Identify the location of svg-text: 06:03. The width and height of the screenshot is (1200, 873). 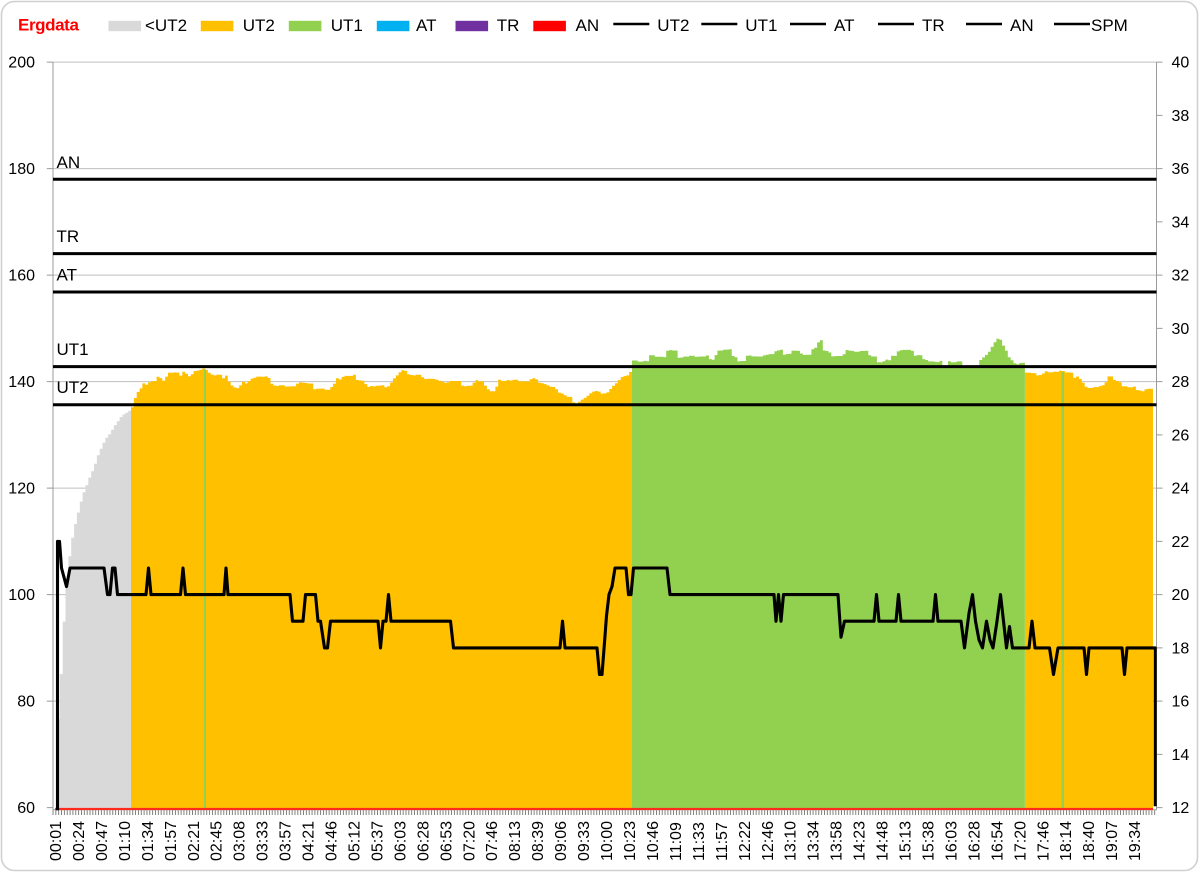
(400, 841).